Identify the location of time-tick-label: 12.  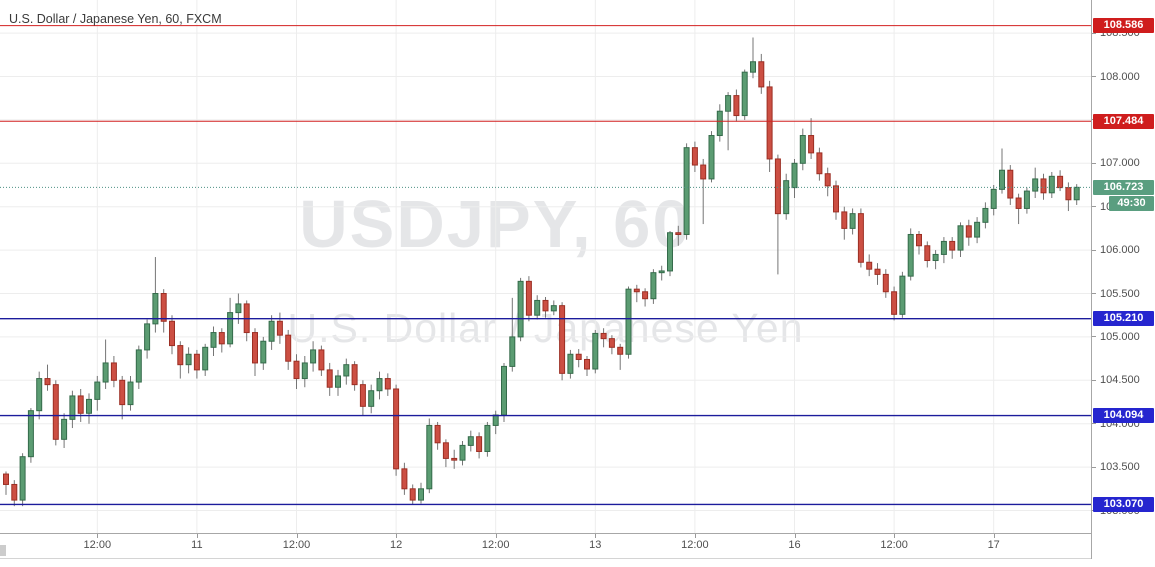
(396, 545).